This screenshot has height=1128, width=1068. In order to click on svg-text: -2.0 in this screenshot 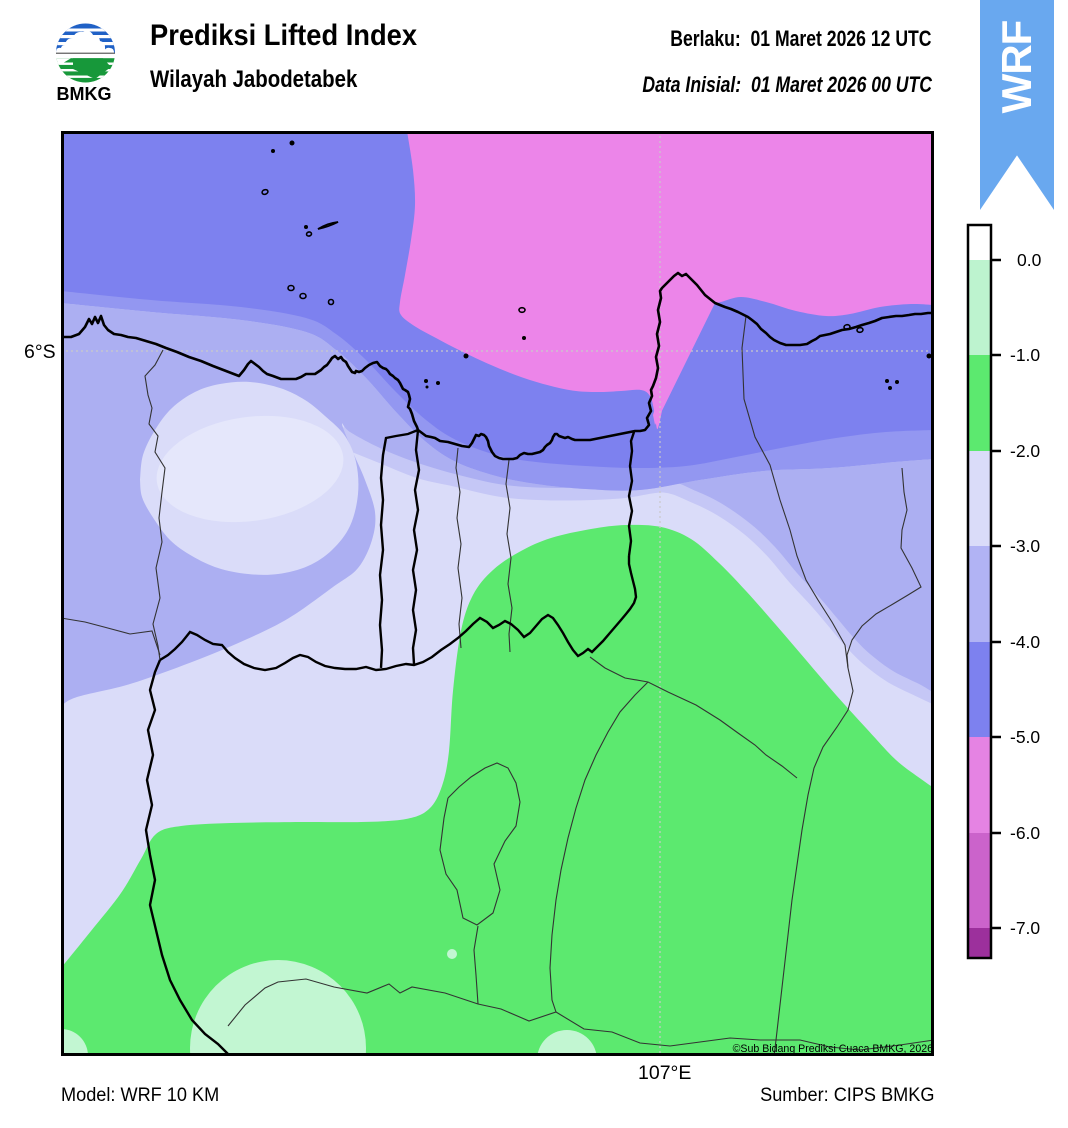, I will do `click(1025, 451)`.